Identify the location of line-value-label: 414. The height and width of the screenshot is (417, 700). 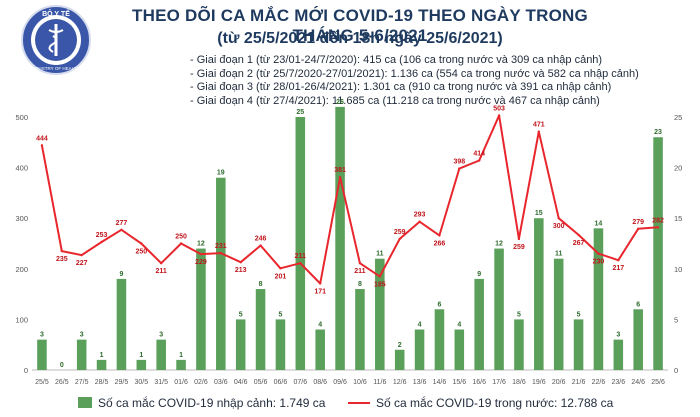
(479, 154).